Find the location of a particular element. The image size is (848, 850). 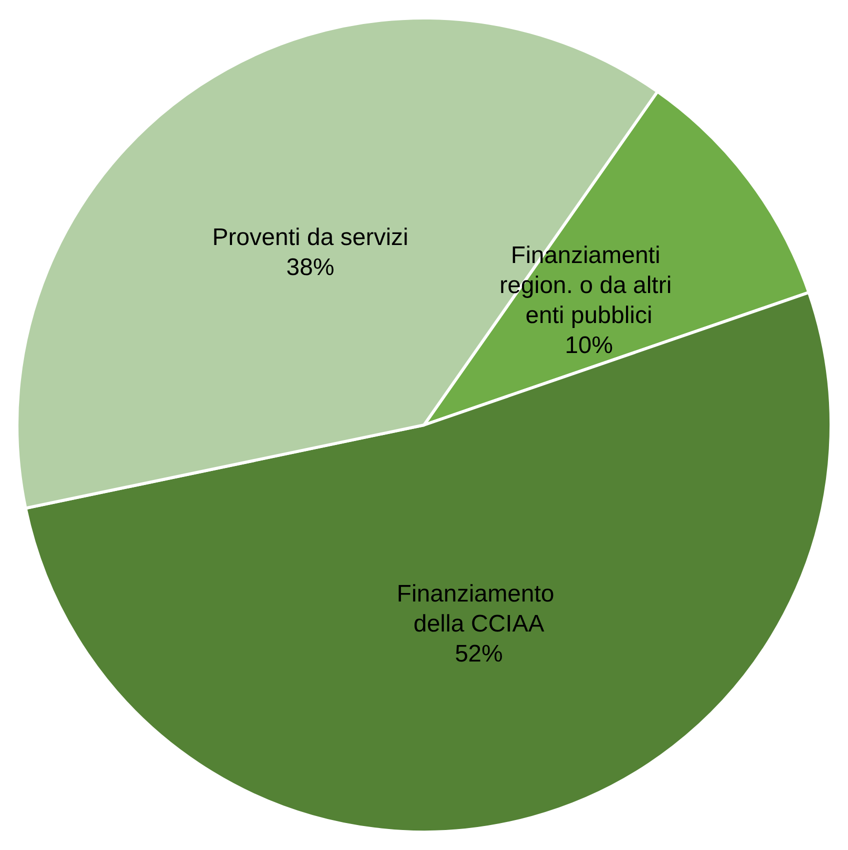

data-label: 10% is located at coordinates (588, 346).